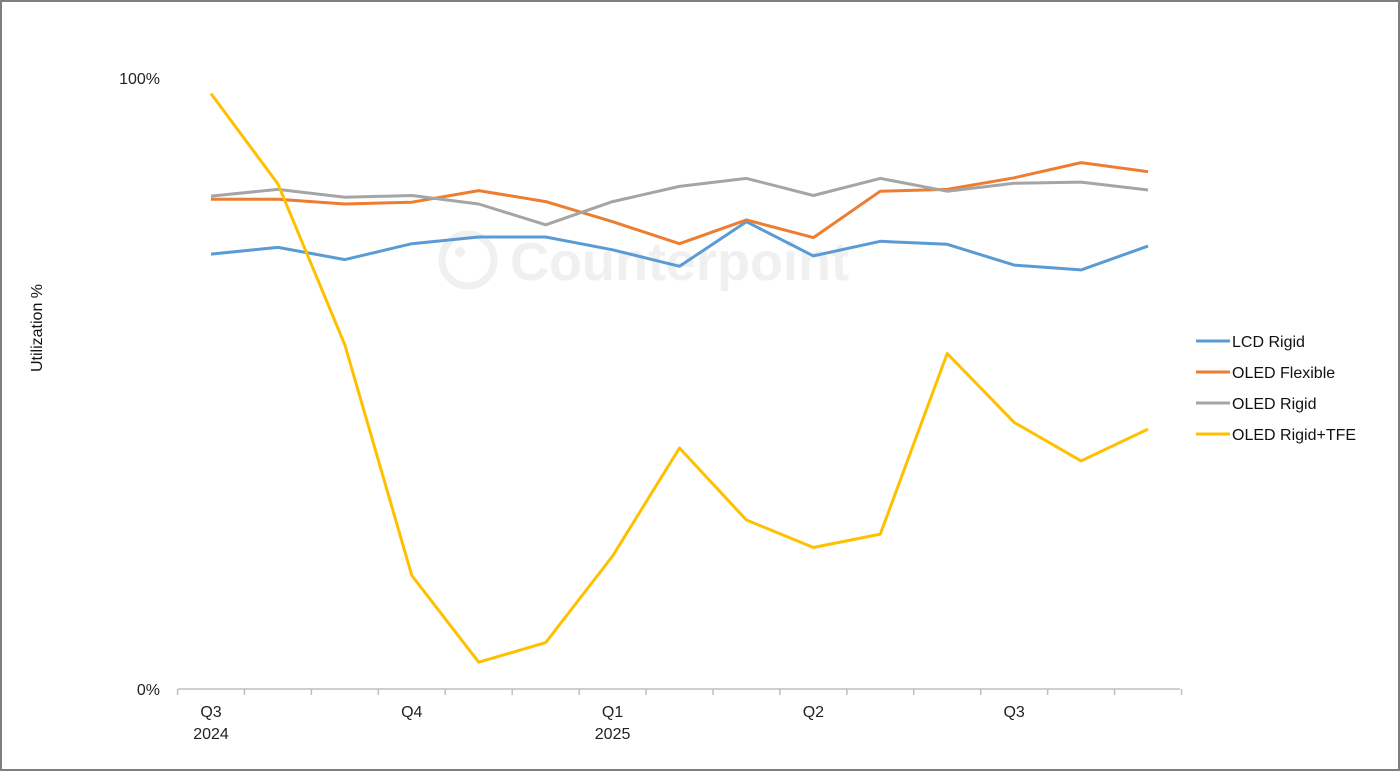  I want to click on x-tick-label: Q3 2024, so click(211, 723).